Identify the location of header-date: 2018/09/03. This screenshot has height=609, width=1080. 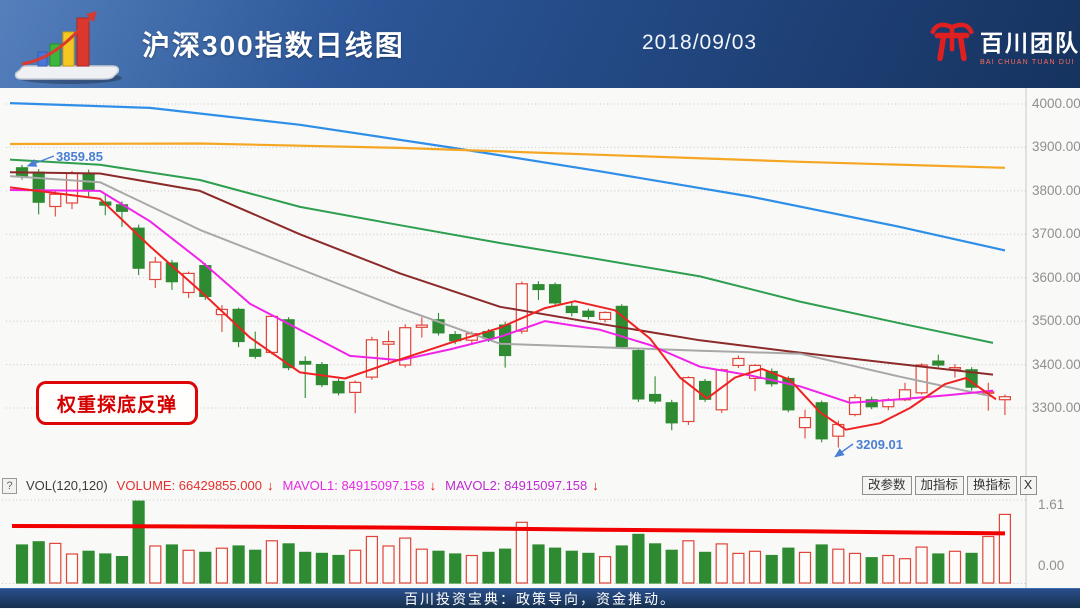
(700, 42).